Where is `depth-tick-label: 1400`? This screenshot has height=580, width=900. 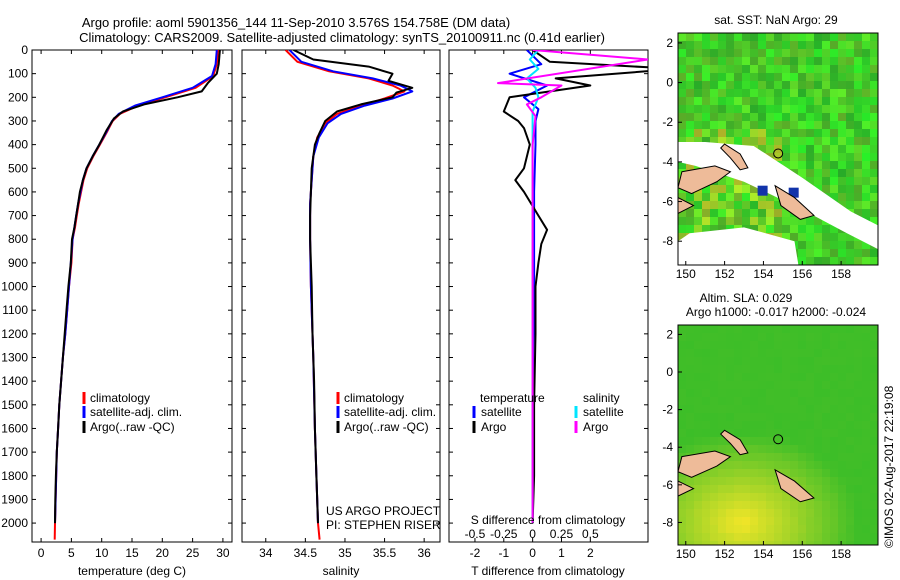
depth-tick-label: 1400 is located at coordinates (14, 381).